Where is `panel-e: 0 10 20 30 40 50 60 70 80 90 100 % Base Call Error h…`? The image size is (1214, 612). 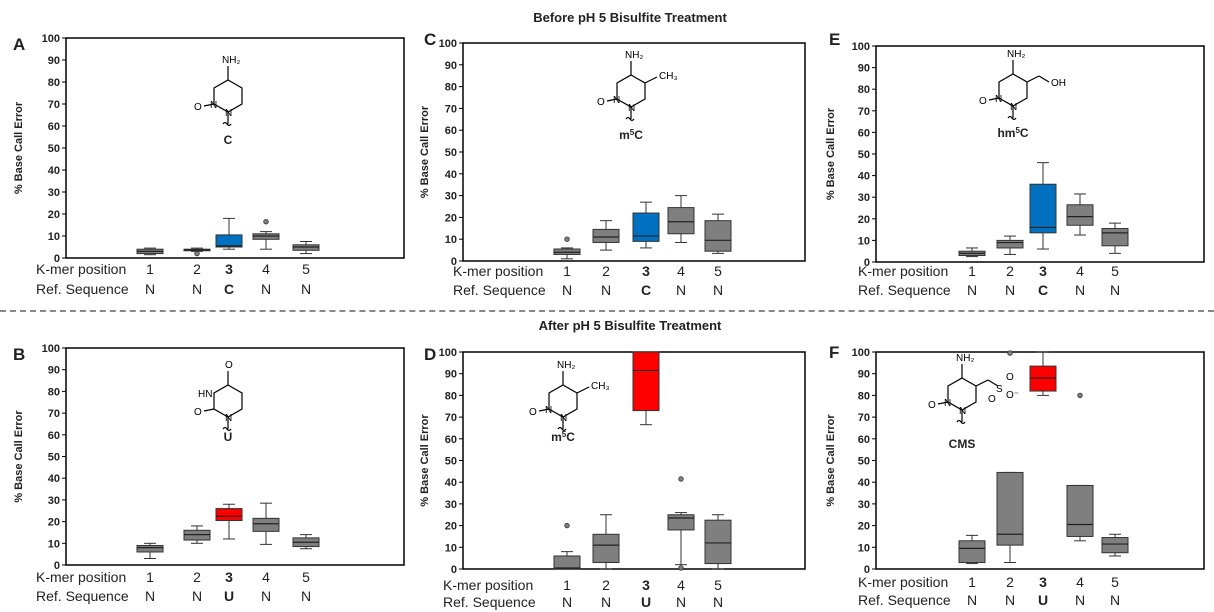 panel-e: 0 10 20 30 40 50 60 70 80 90 100 % Base Call Error h… is located at coordinates (1015, 169).